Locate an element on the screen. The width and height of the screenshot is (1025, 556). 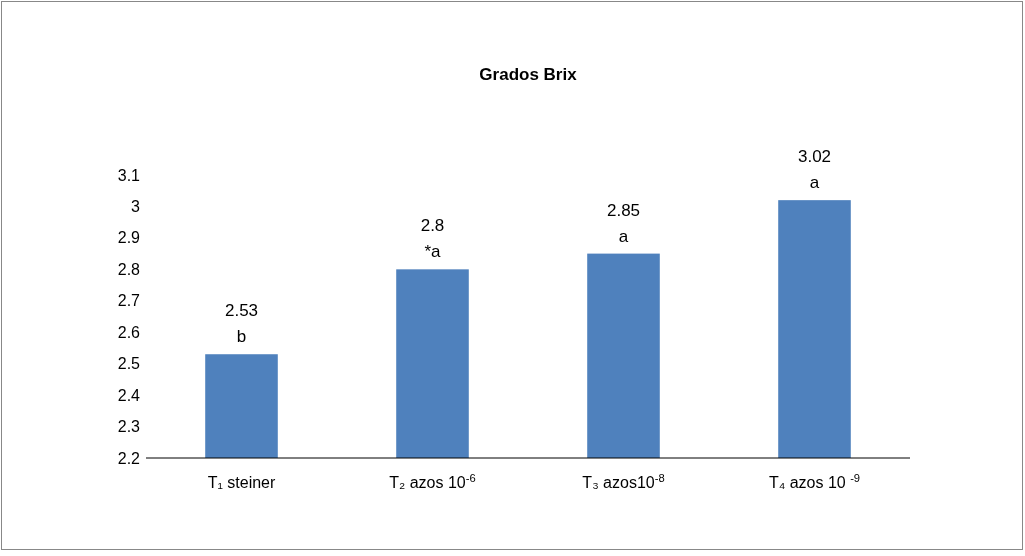
x-tick-label: T₁ steiner is located at coordinates (241, 482).